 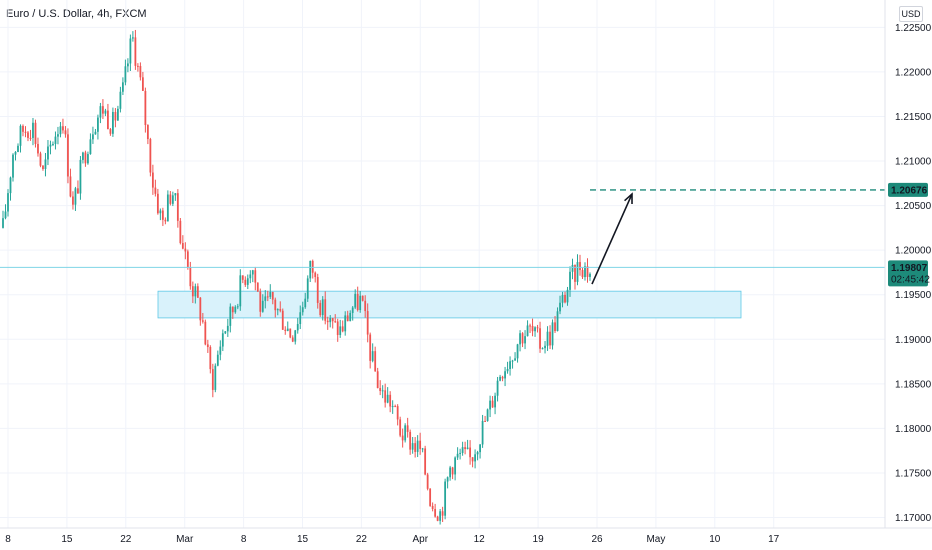 I want to click on target-label-text: 1.20676, so click(x=909, y=190).